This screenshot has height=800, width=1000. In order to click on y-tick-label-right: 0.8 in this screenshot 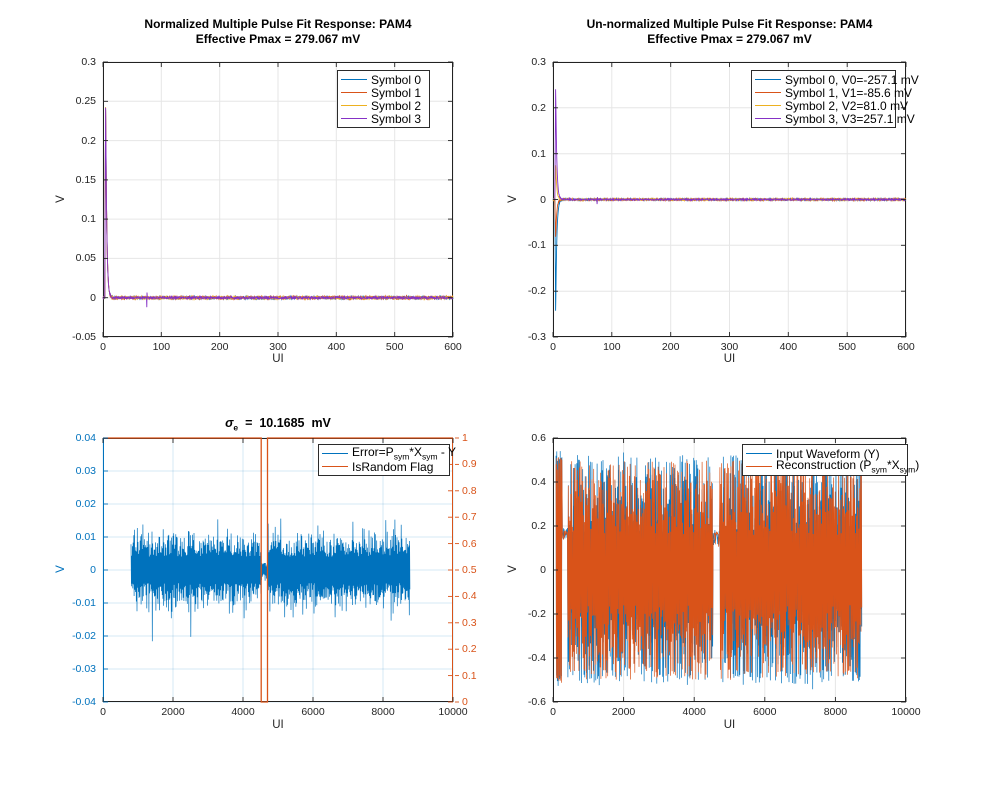, I will do `click(469, 490)`.